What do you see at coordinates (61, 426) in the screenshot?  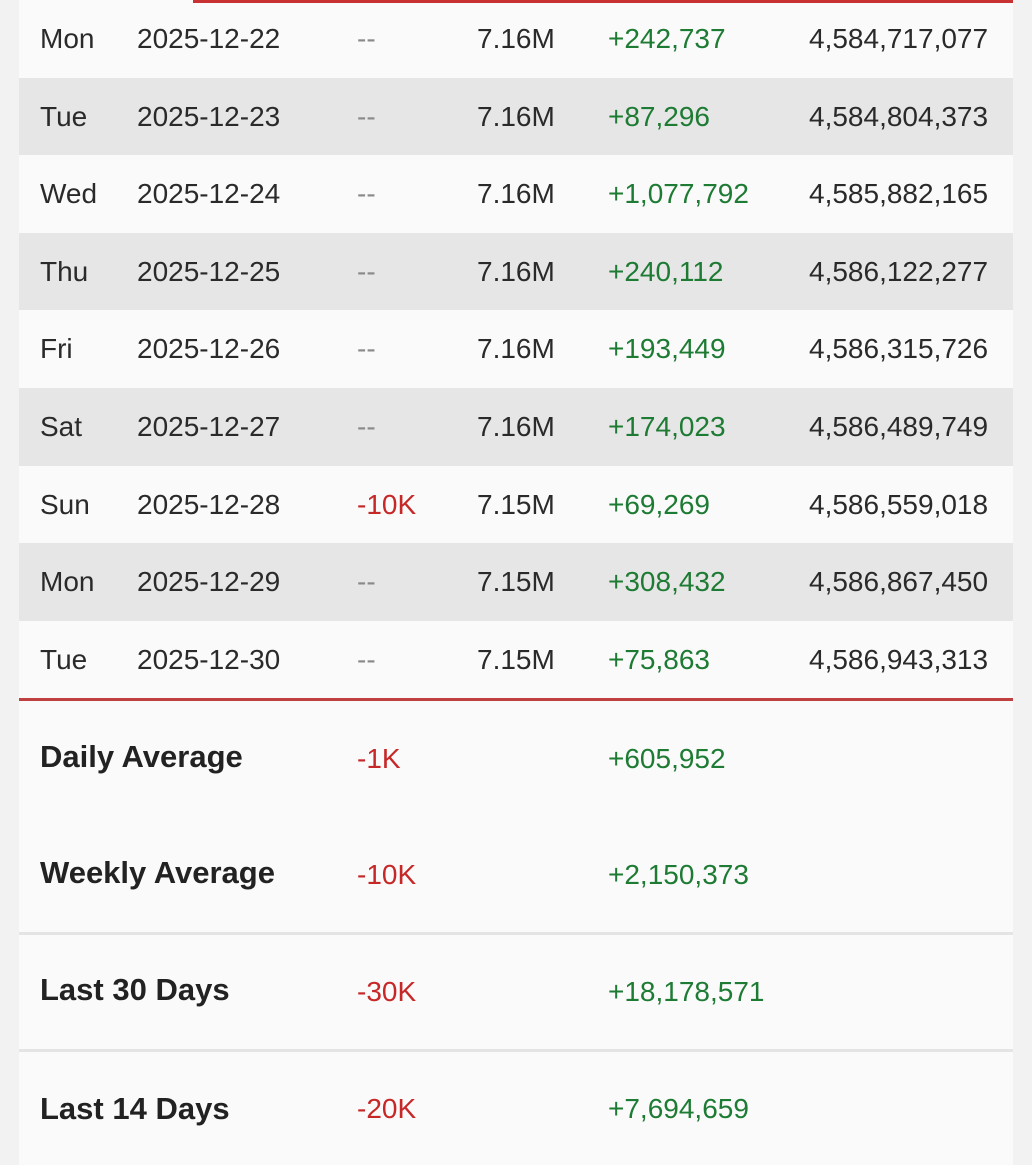 I see `day-cell: Sat` at bounding box center [61, 426].